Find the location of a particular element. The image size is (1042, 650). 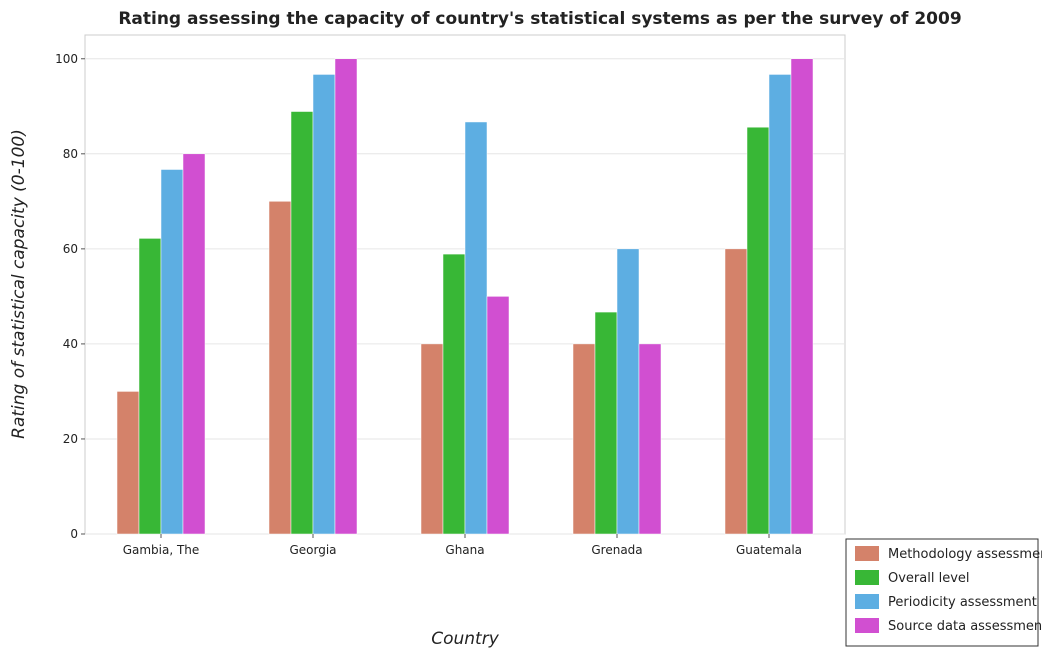

x-axis-label: Country is located at coordinates (465, 639).